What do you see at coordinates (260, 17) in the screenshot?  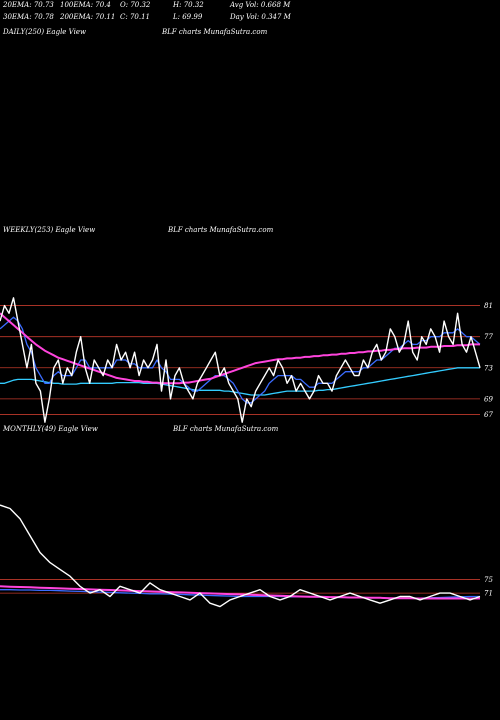 I see `stat-dayvol: Day Vol: 0.347 M` at bounding box center [260, 17].